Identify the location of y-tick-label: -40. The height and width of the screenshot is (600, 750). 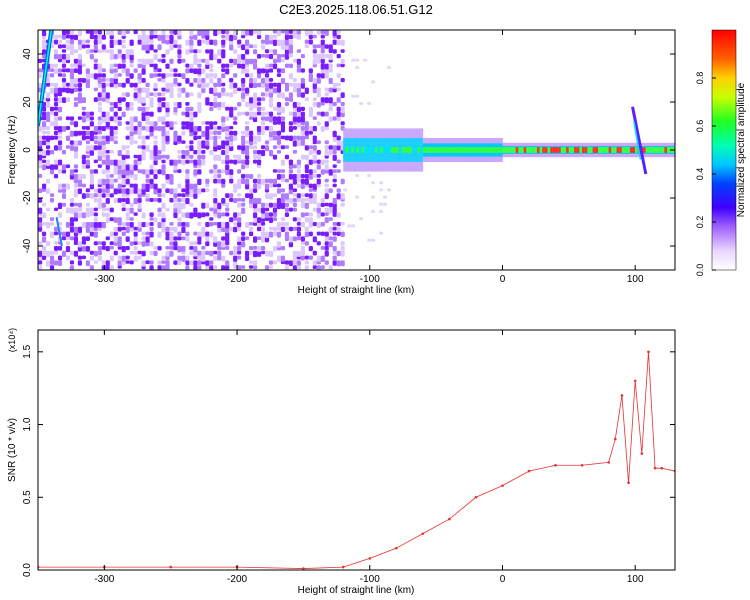
(27, 245).